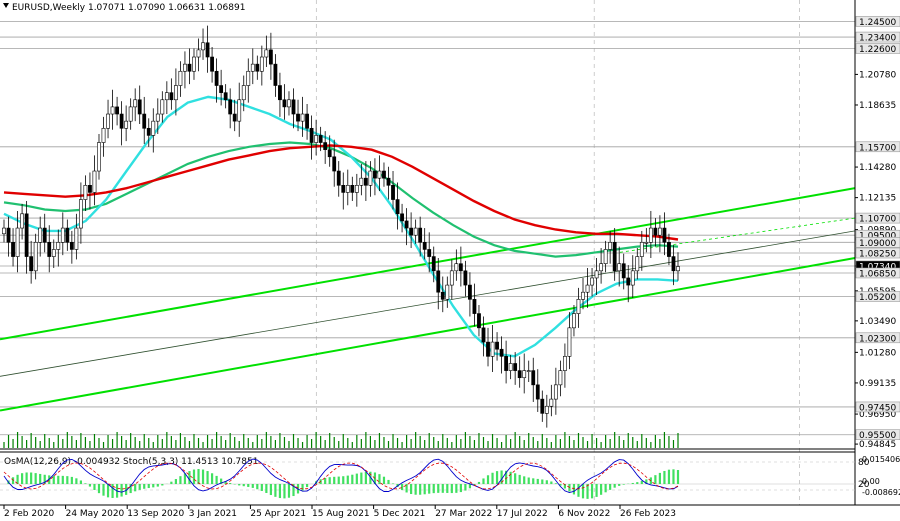  Describe the element at coordinates (341, 475) in the screenshot. I see `stoch-main-line` at that location.